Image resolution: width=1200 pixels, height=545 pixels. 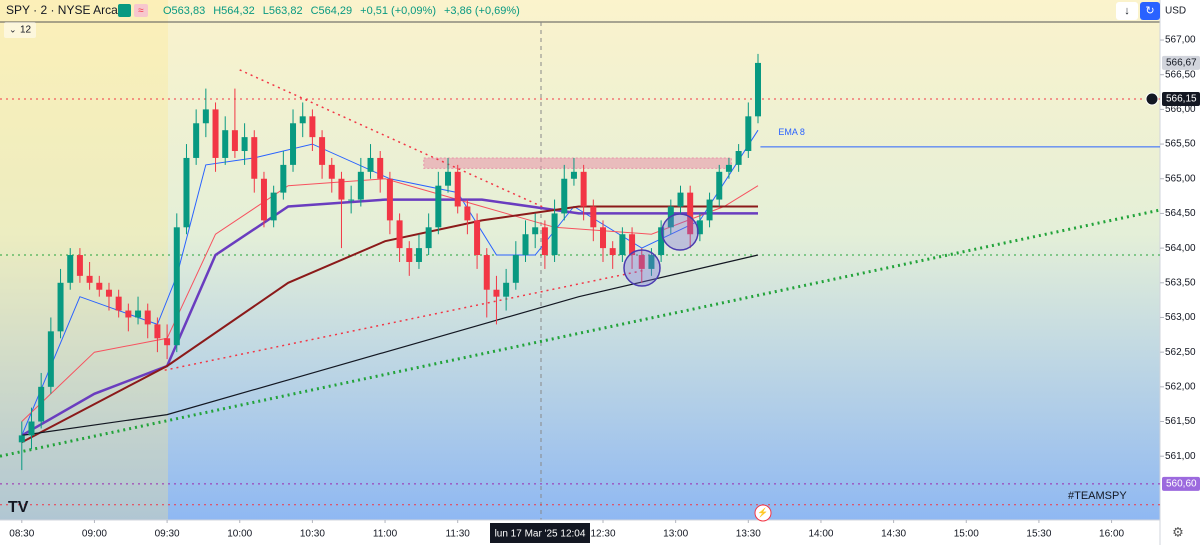 I want to click on currency: USD, so click(x=1175, y=11).